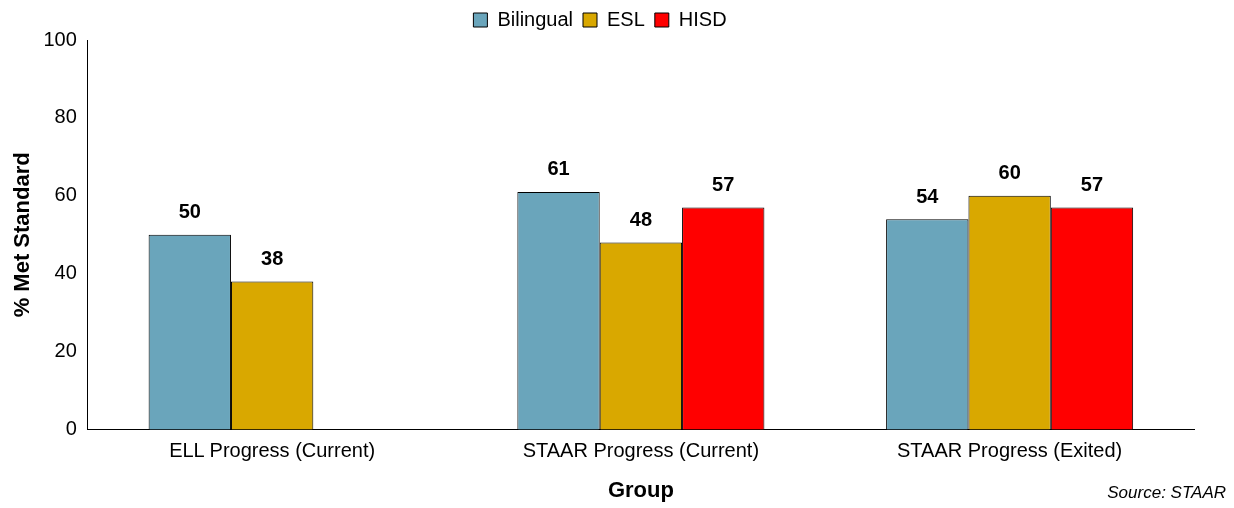  What do you see at coordinates (1009, 172) in the screenshot?
I see `data-label: 60` at bounding box center [1009, 172].